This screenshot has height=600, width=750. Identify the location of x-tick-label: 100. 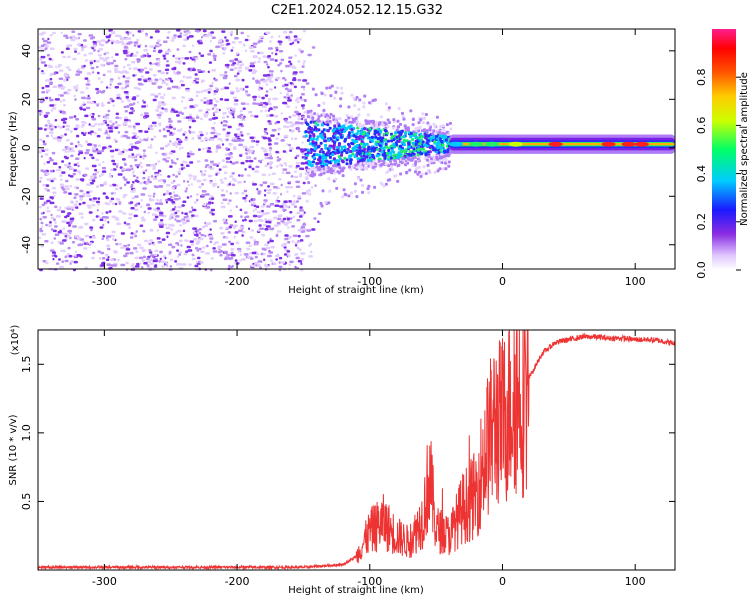
(635, 281).